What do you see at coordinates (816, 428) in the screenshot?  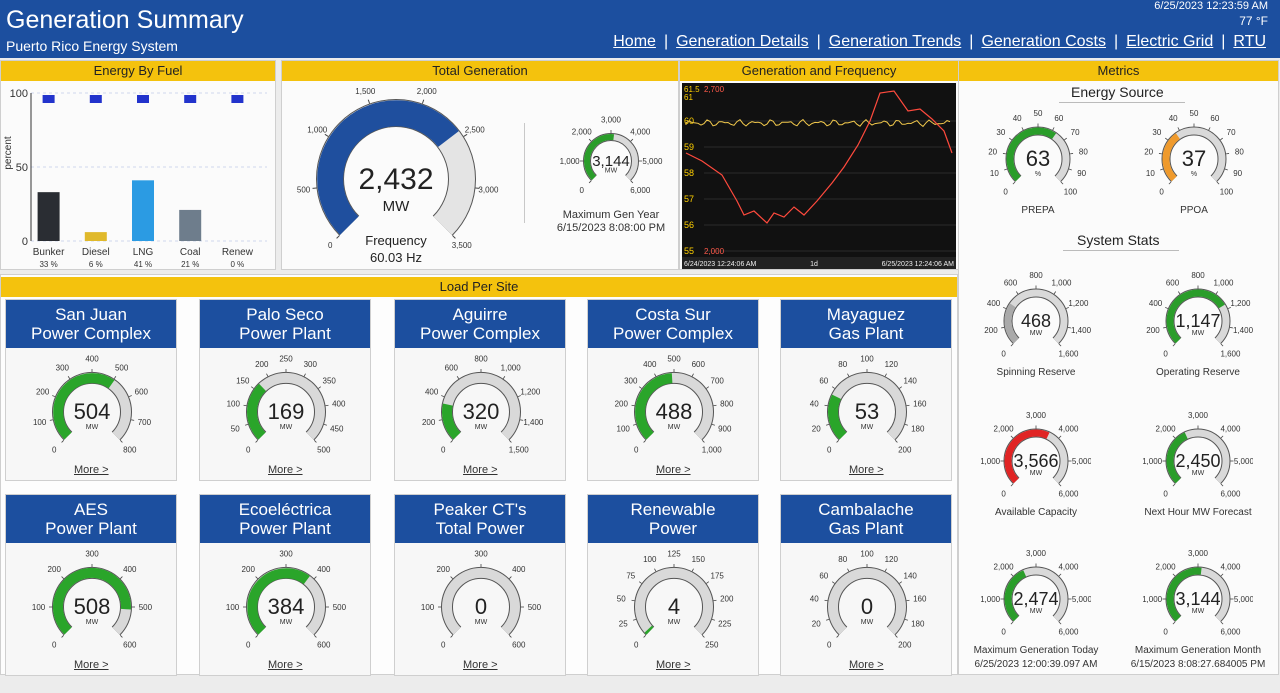 I see `site-gauge-tick-label: 20` at bounding box center [816, 428].